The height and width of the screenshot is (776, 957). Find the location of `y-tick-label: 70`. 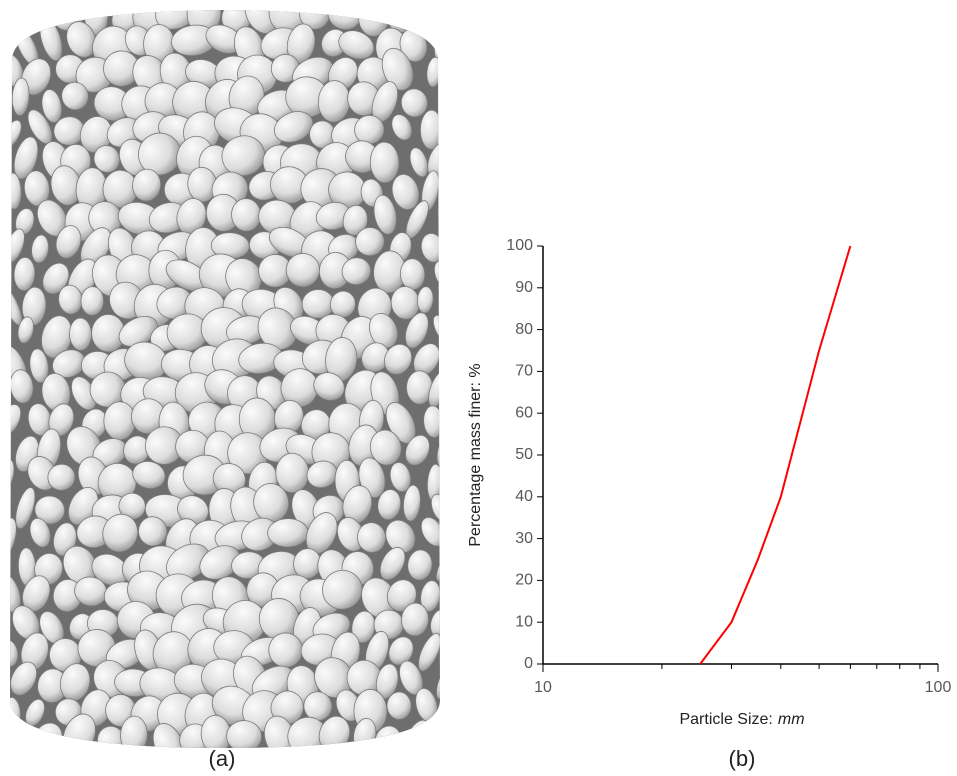

y-tick-label: 70 is located at coordinates (524, 371).